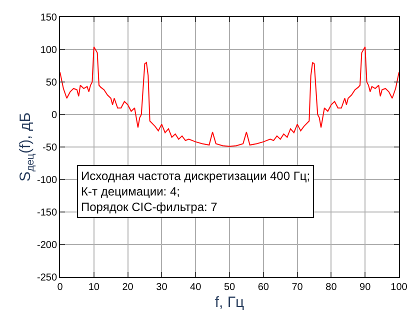 The image size is (420, 320). I want to click on y-tick-label: -50, so click(50, 148).